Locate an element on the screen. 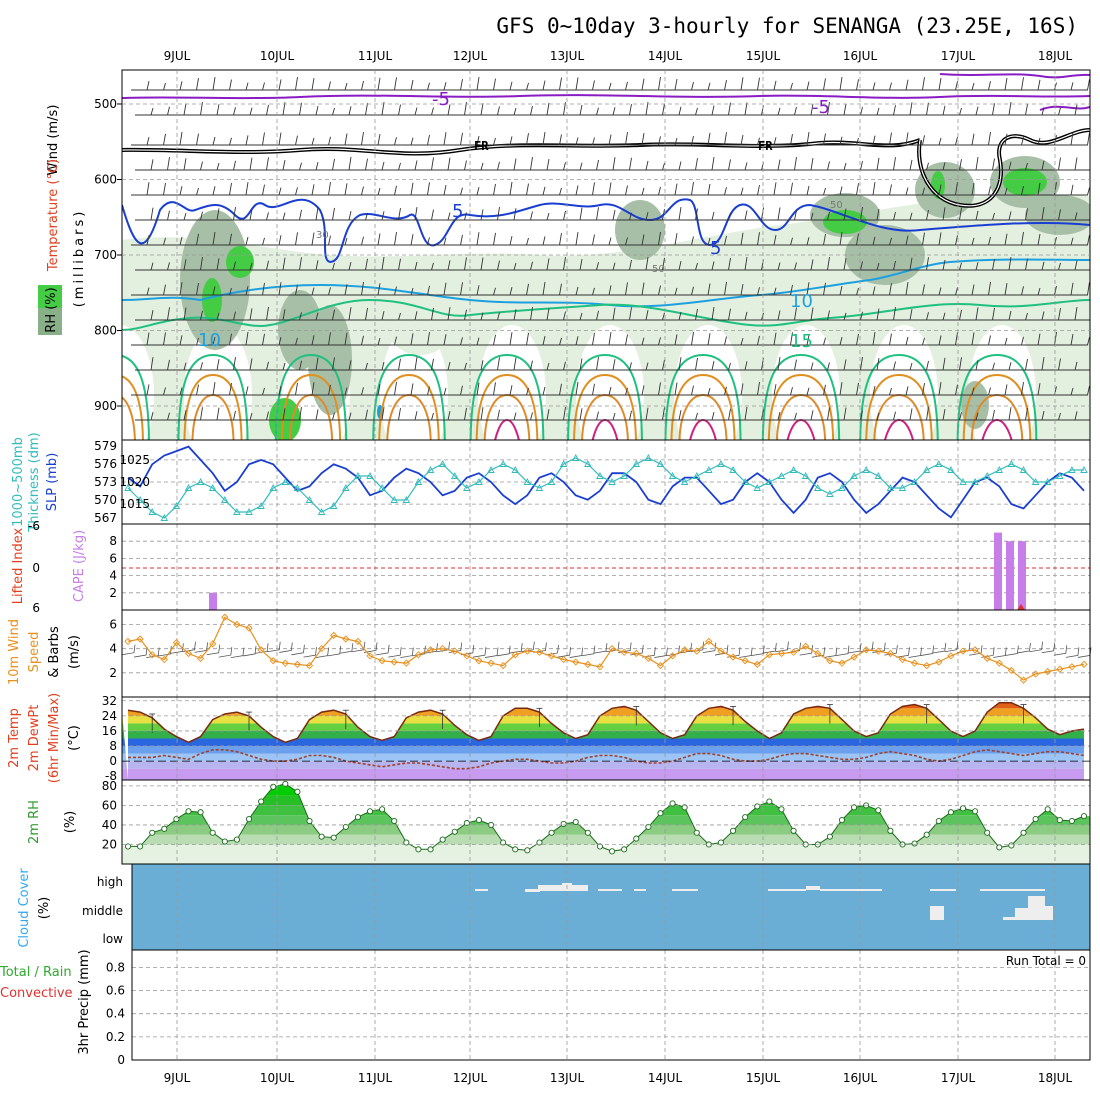 This screenshot has height=1100, width=1100. ylabel-total-rain: Total / Rain is located at coordinates (36, 972).